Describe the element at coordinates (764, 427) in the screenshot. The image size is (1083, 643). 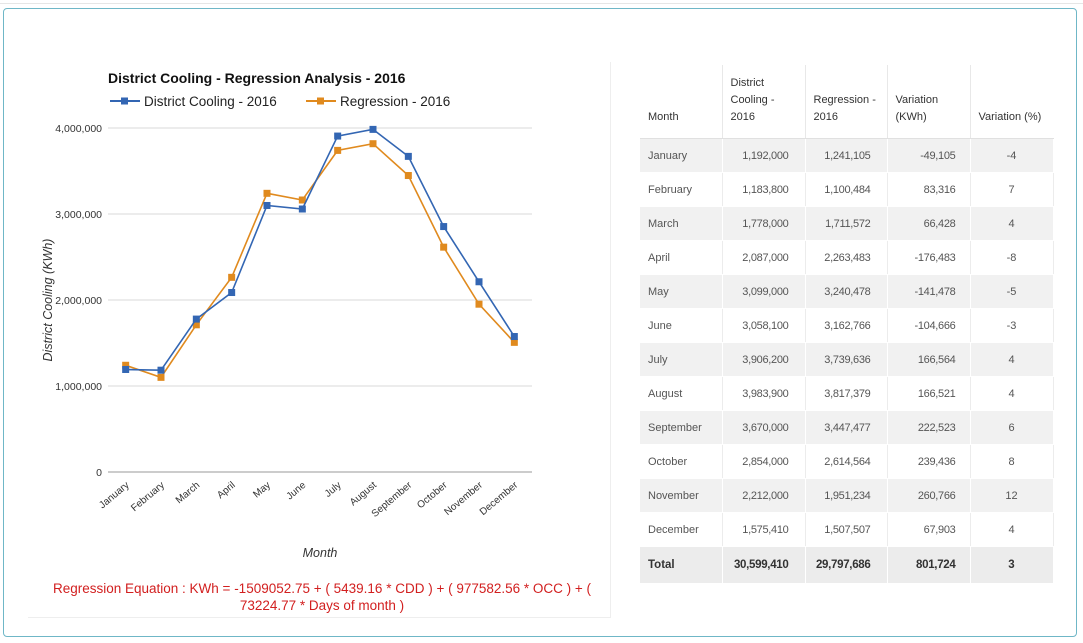
I see `cell-district-cooling: 3,670,000` at that location.